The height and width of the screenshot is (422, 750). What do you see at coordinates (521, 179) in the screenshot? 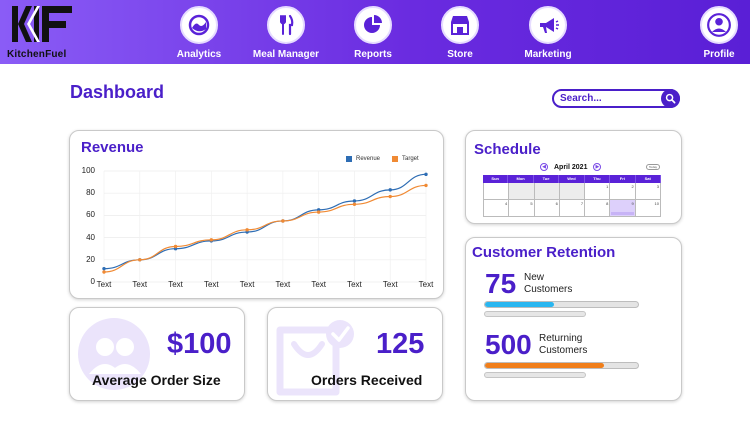
I see `dow-mon: Mon` at bounding box center [521, 179].